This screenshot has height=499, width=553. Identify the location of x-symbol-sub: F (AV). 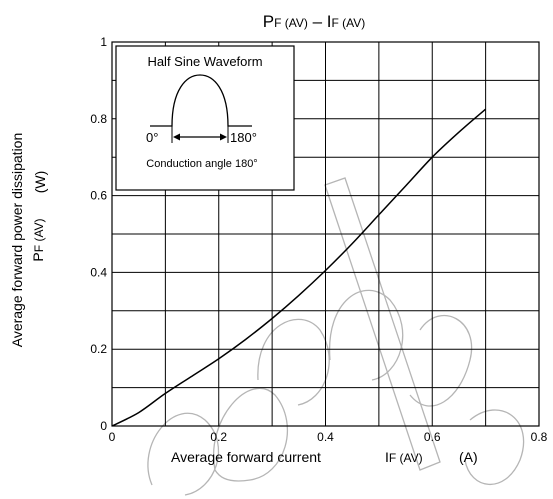
(406, 458).